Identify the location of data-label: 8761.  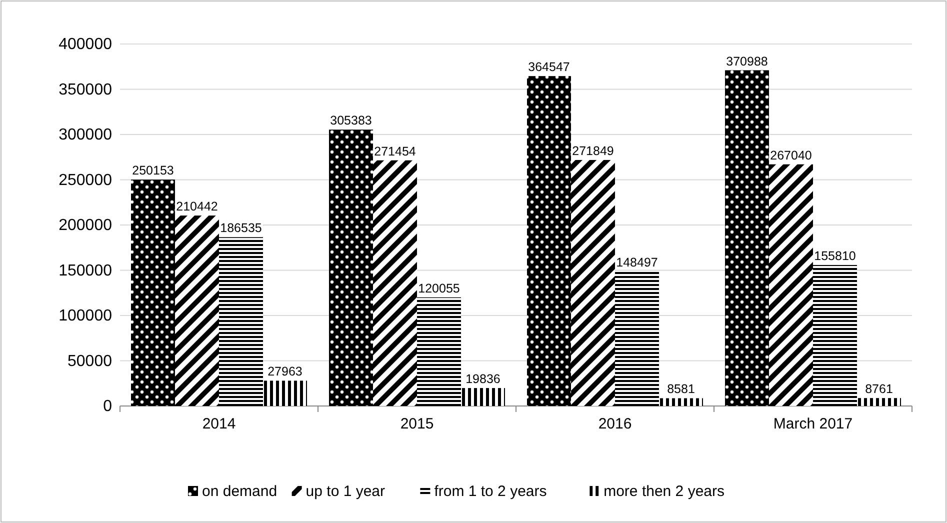
(879, 389).